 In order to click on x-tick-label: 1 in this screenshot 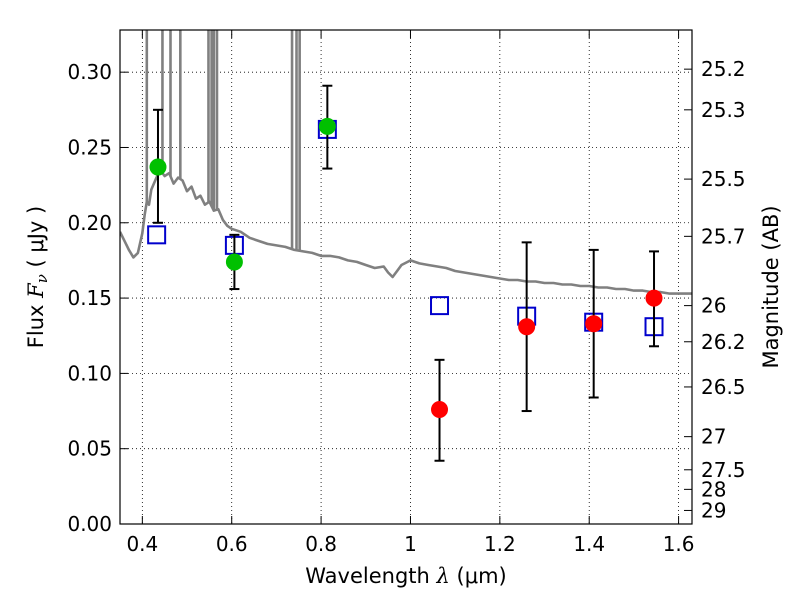, I will do `click(410, 544)`.